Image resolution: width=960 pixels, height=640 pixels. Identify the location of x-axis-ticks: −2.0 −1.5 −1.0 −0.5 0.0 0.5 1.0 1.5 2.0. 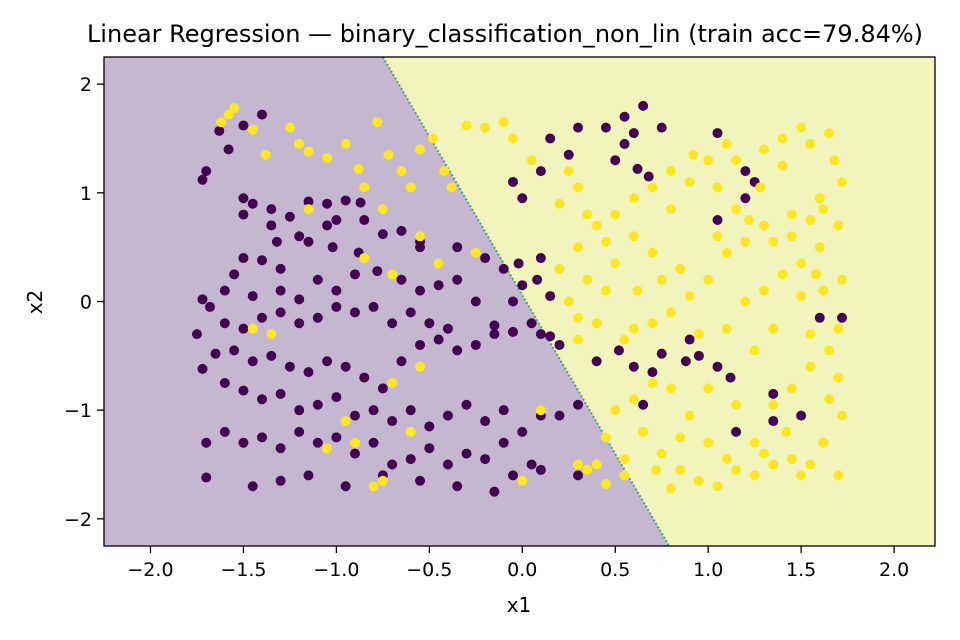
(518, 563).